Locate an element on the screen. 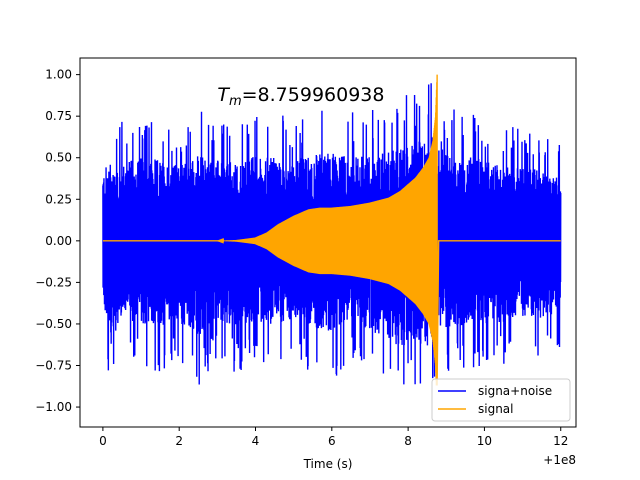  legend-label-signa-noise: signa+noise is located at coordinates (515, 391).